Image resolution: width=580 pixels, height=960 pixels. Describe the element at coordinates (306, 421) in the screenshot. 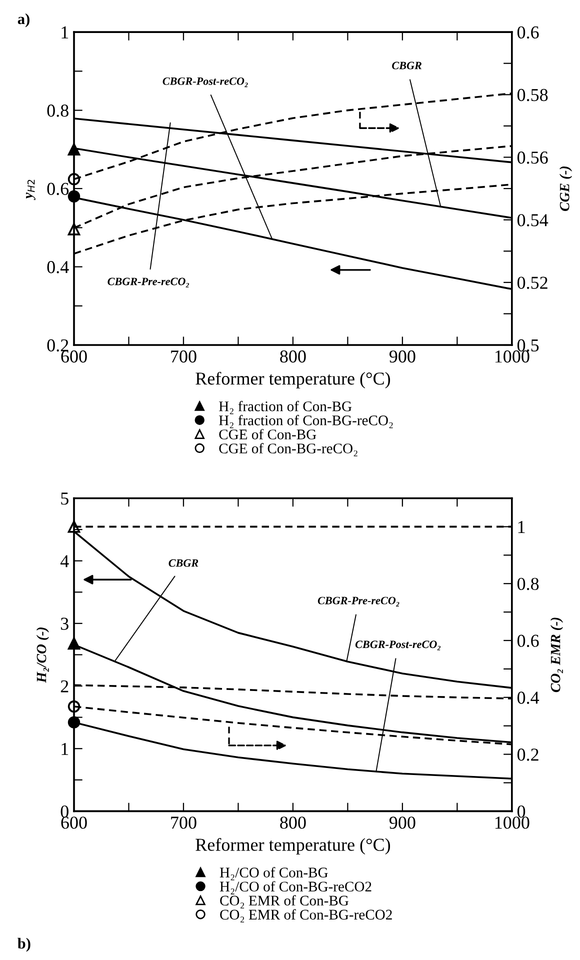

I see `legend-label: H₂ fraction of Con-BG-reCO₂` at that location.